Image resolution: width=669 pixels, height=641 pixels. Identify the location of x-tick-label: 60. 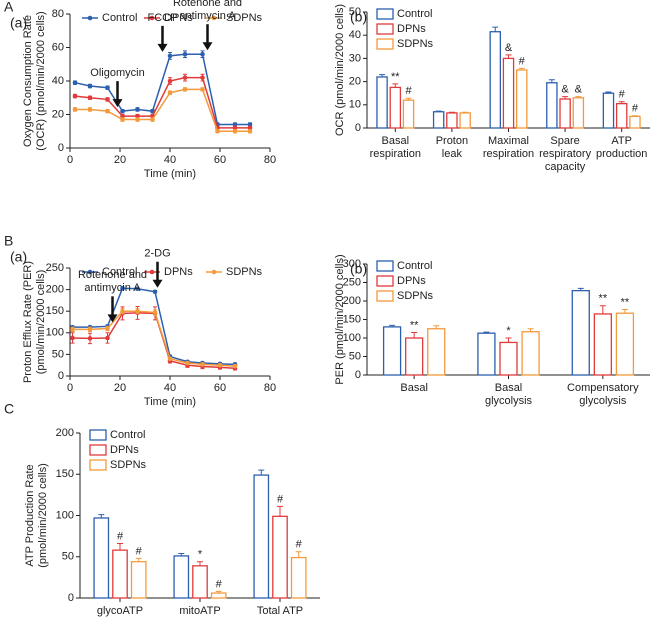
(220, 160).